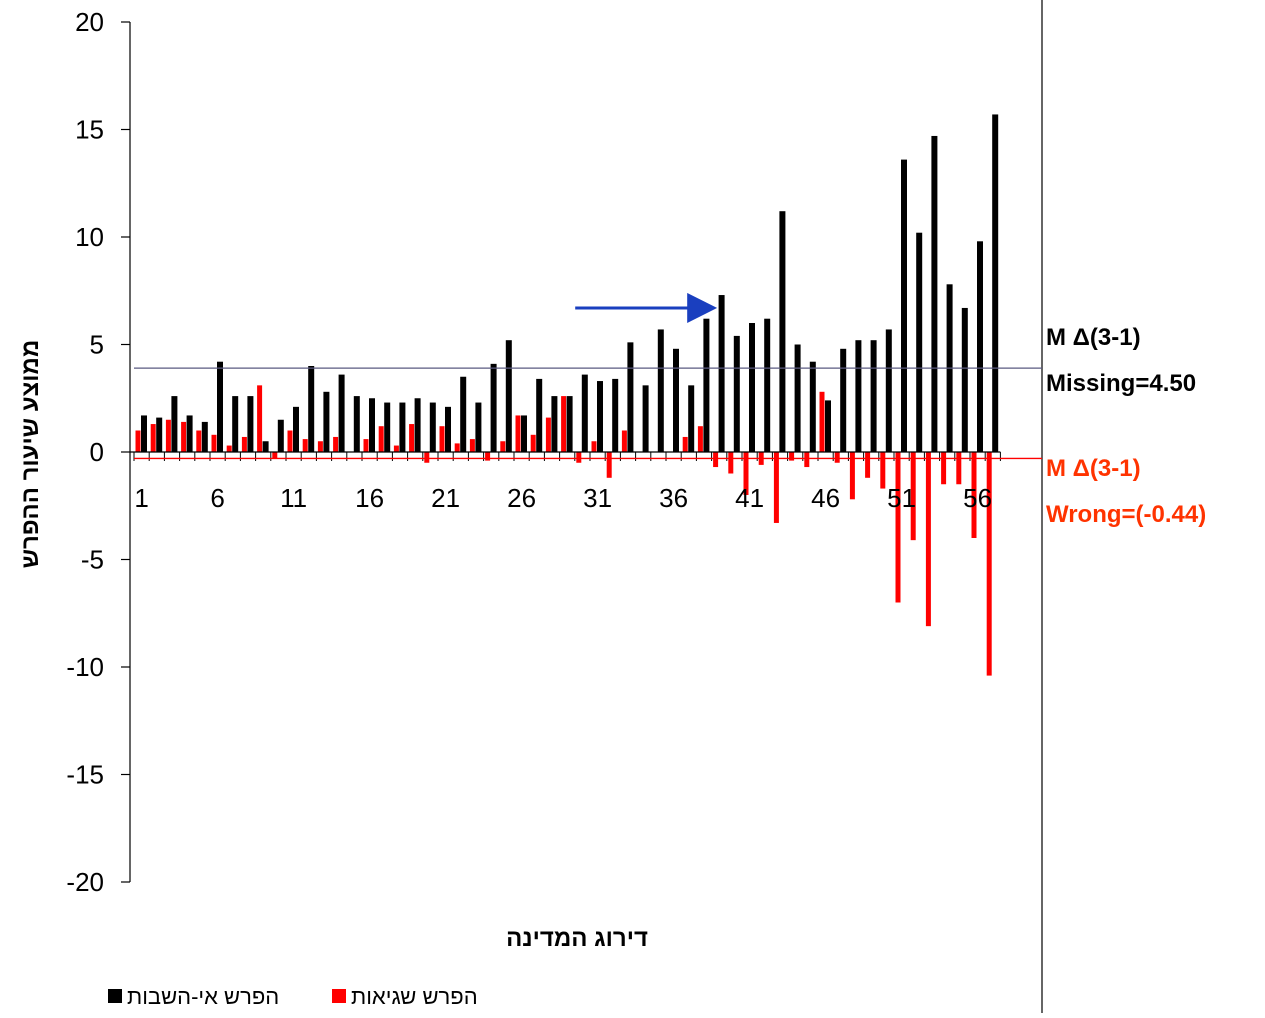 Image resolution: width=1265 pixels, height=1018 pixels. I want to click on x-tick-label: 16, so click(369, 498).